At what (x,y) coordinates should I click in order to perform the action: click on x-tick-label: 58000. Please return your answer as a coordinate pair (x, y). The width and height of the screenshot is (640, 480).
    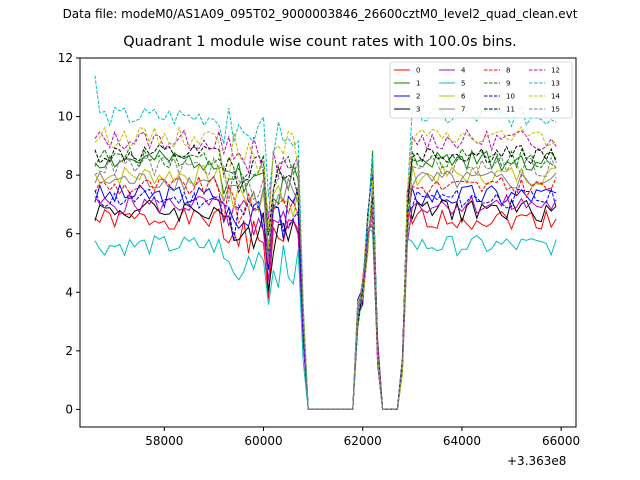
    Looking at the image, I should click on (164, 441).